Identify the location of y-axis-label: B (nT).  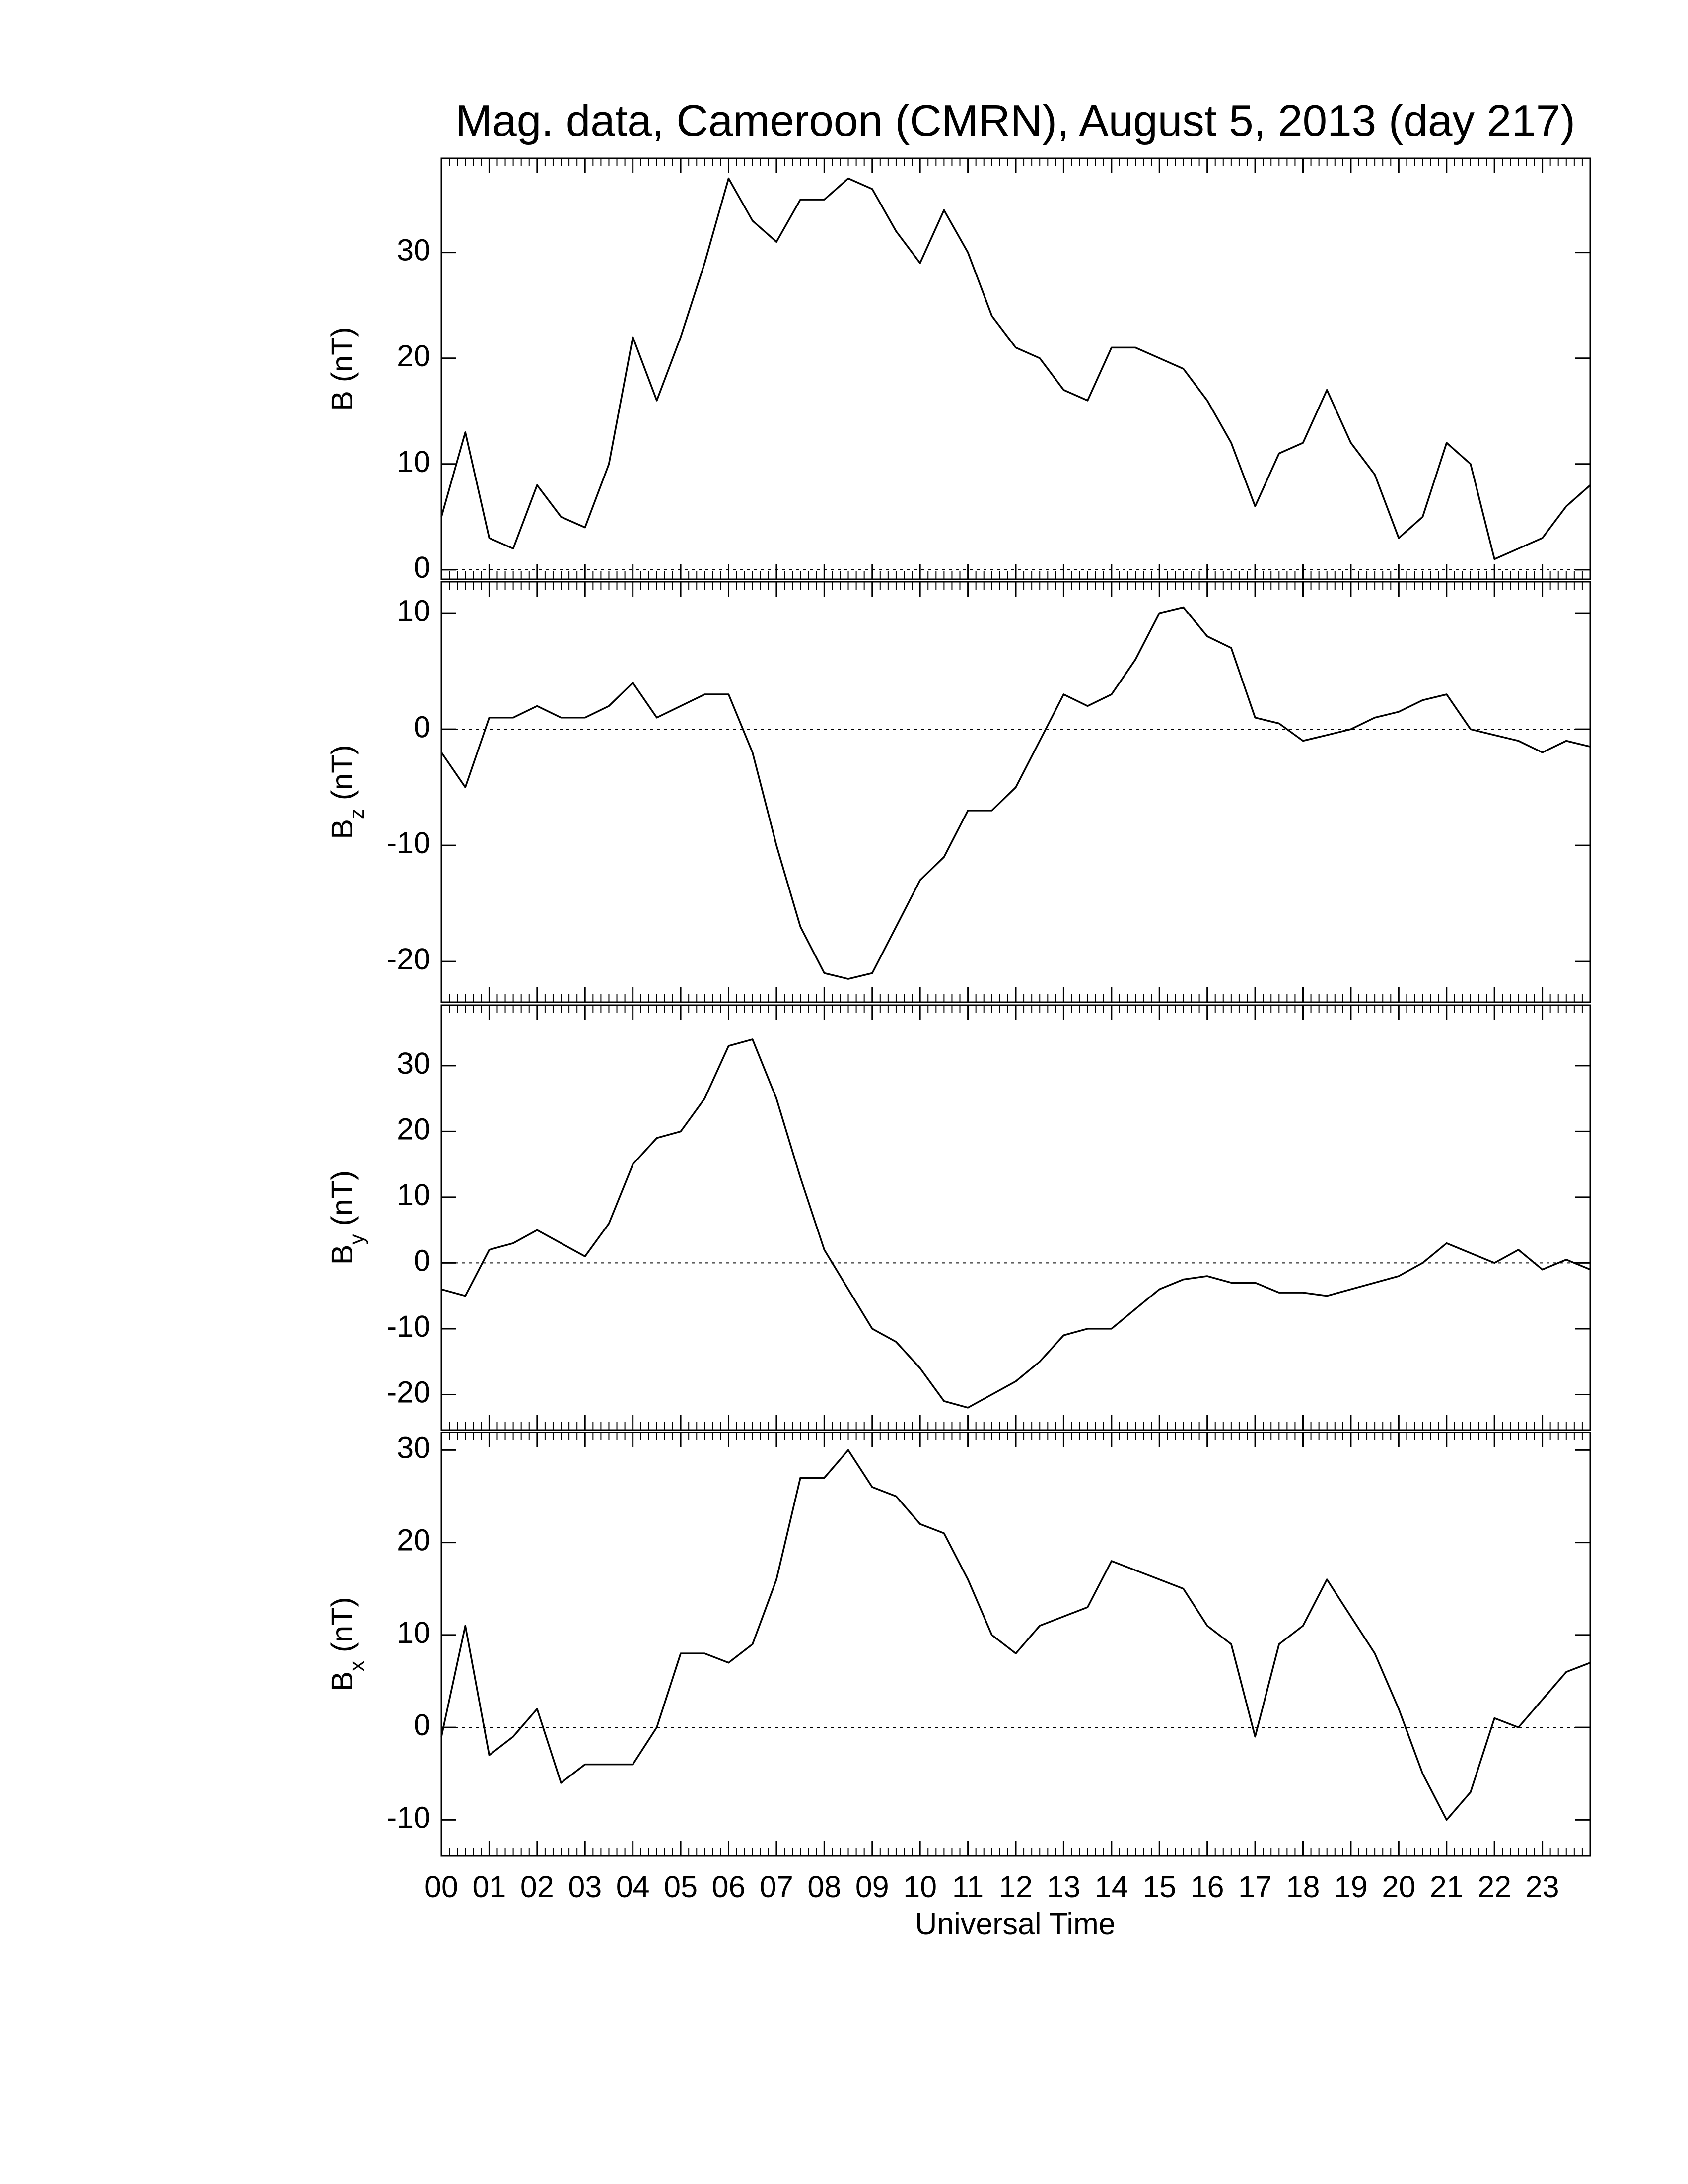
(342, 368).